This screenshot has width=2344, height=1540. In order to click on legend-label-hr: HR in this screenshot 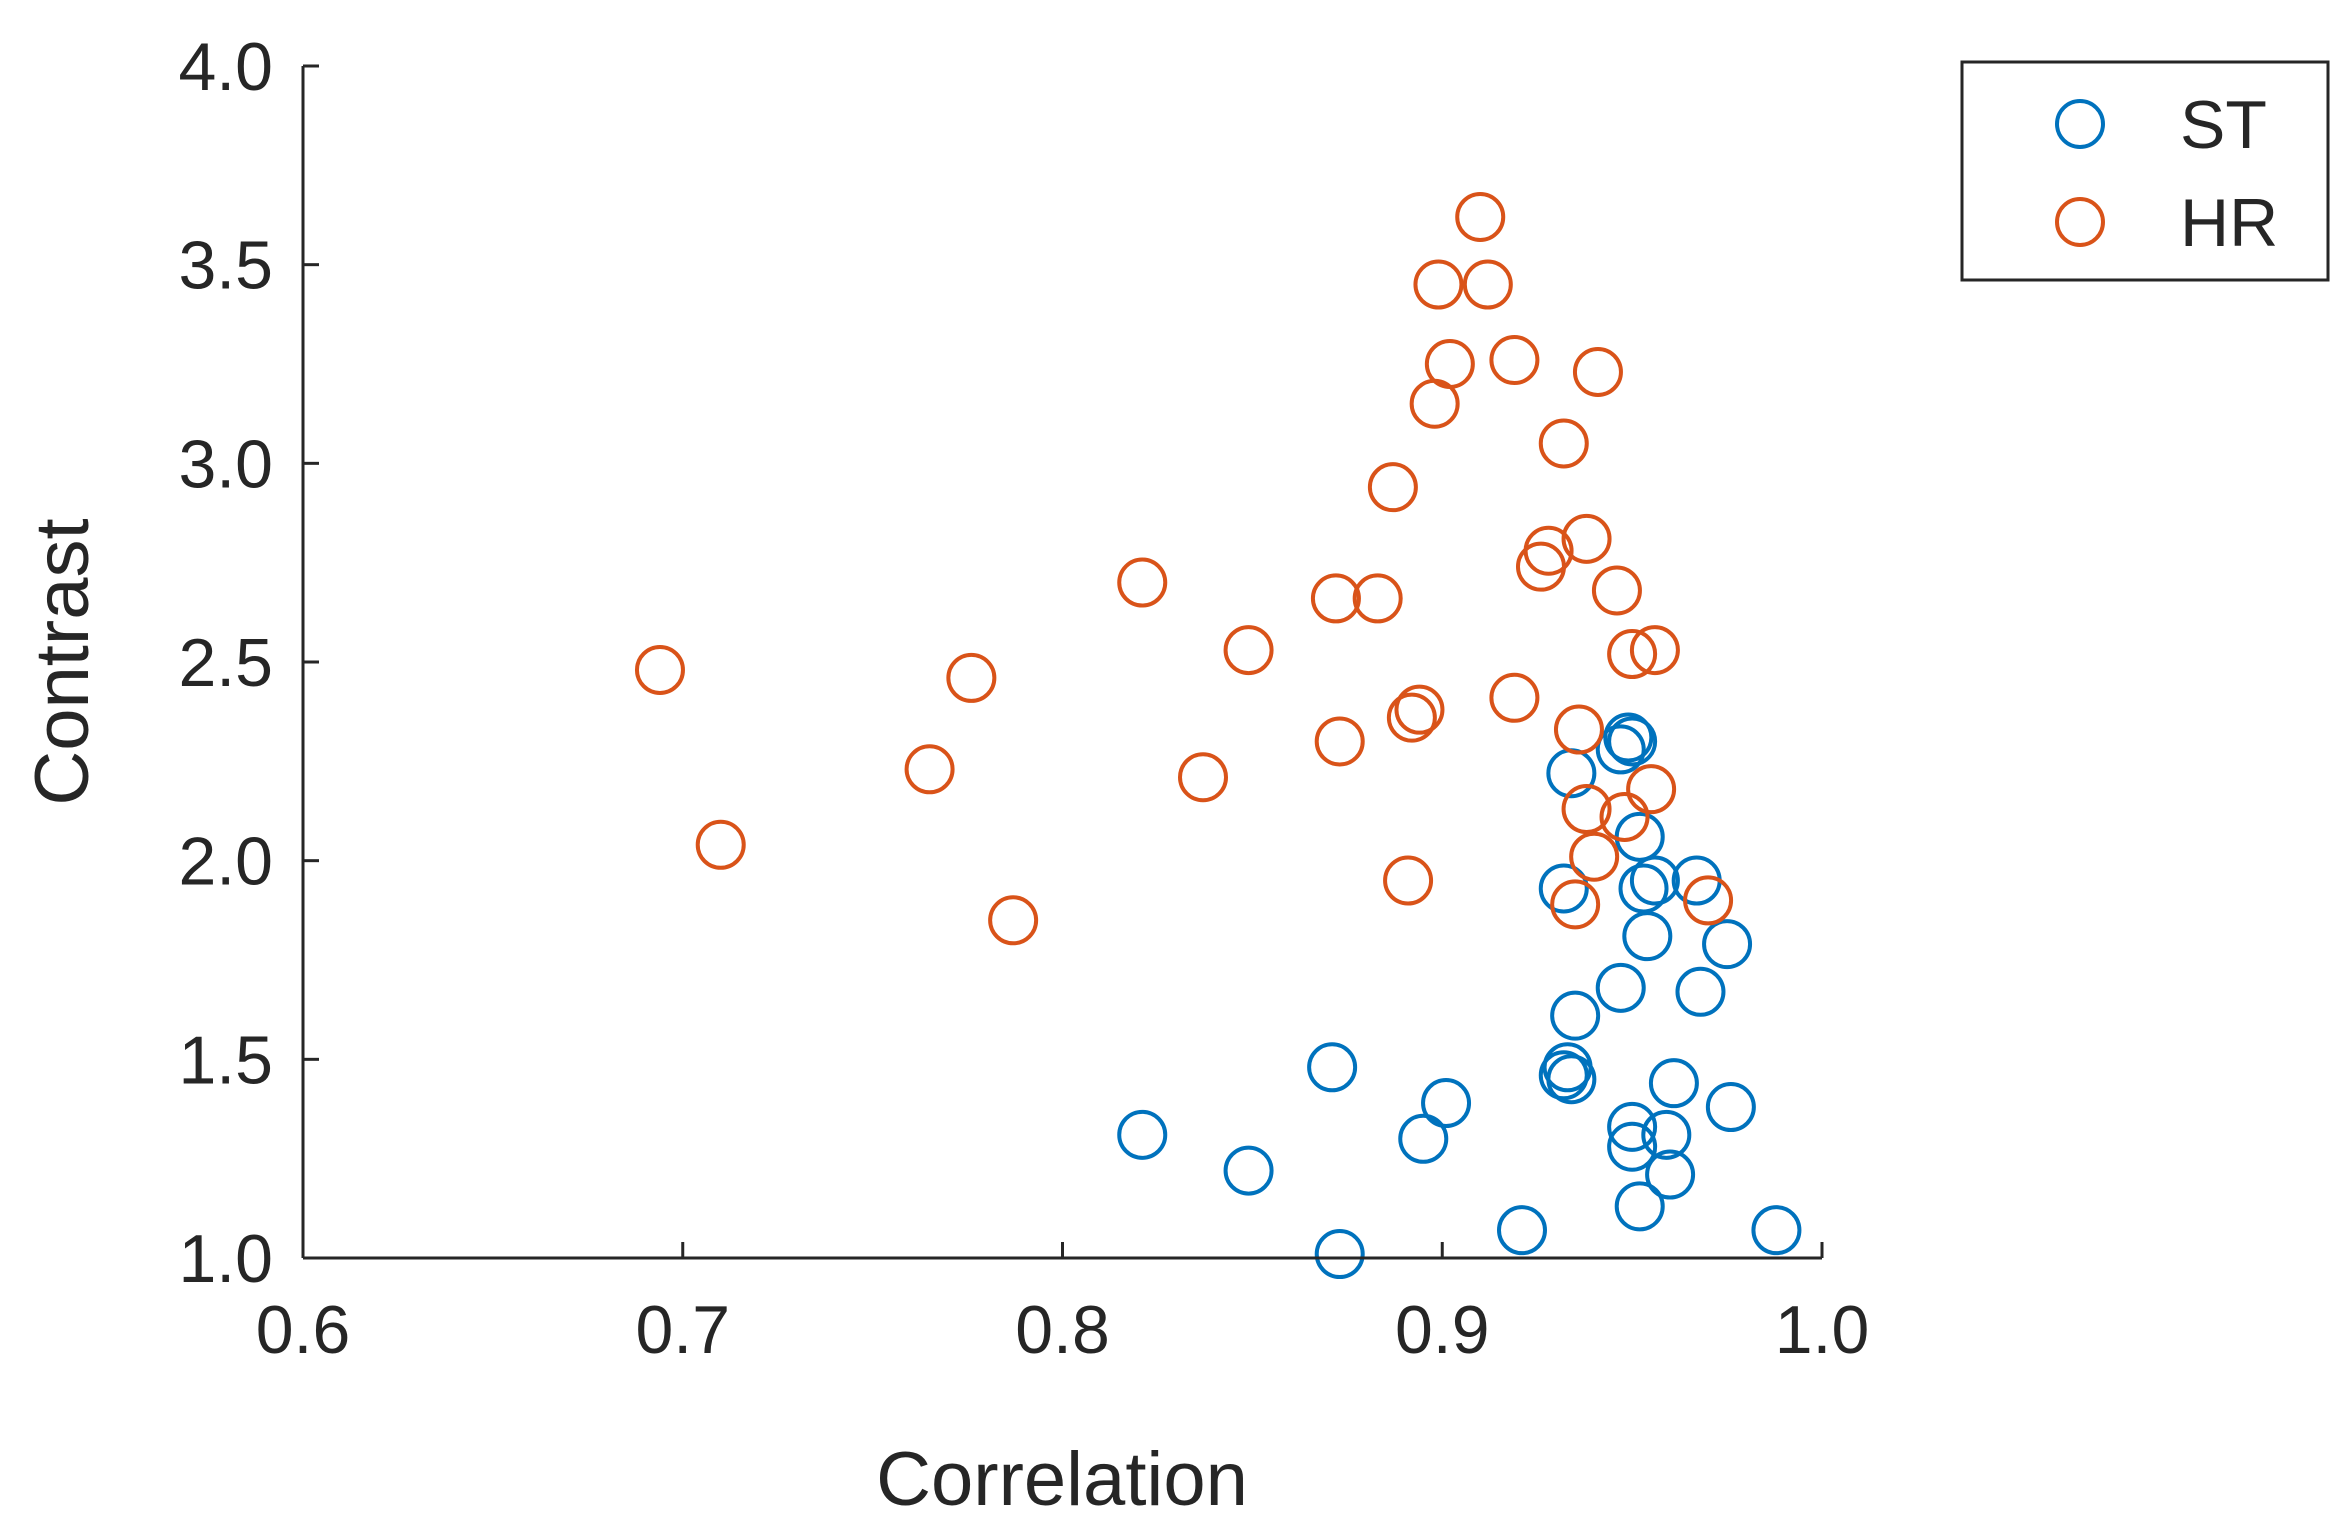, I will do `click(2229, 223)`.